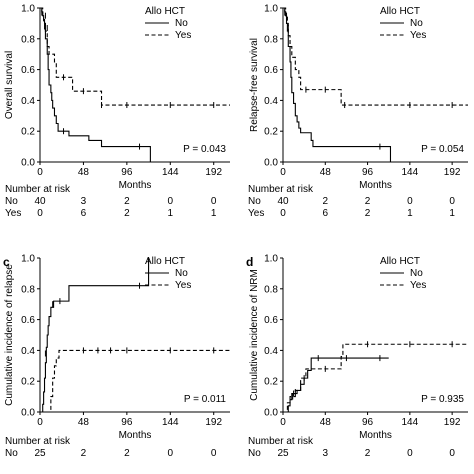 The image size is (474, 474). I want to click on p-value: P = 0.054, so click(442, 149).